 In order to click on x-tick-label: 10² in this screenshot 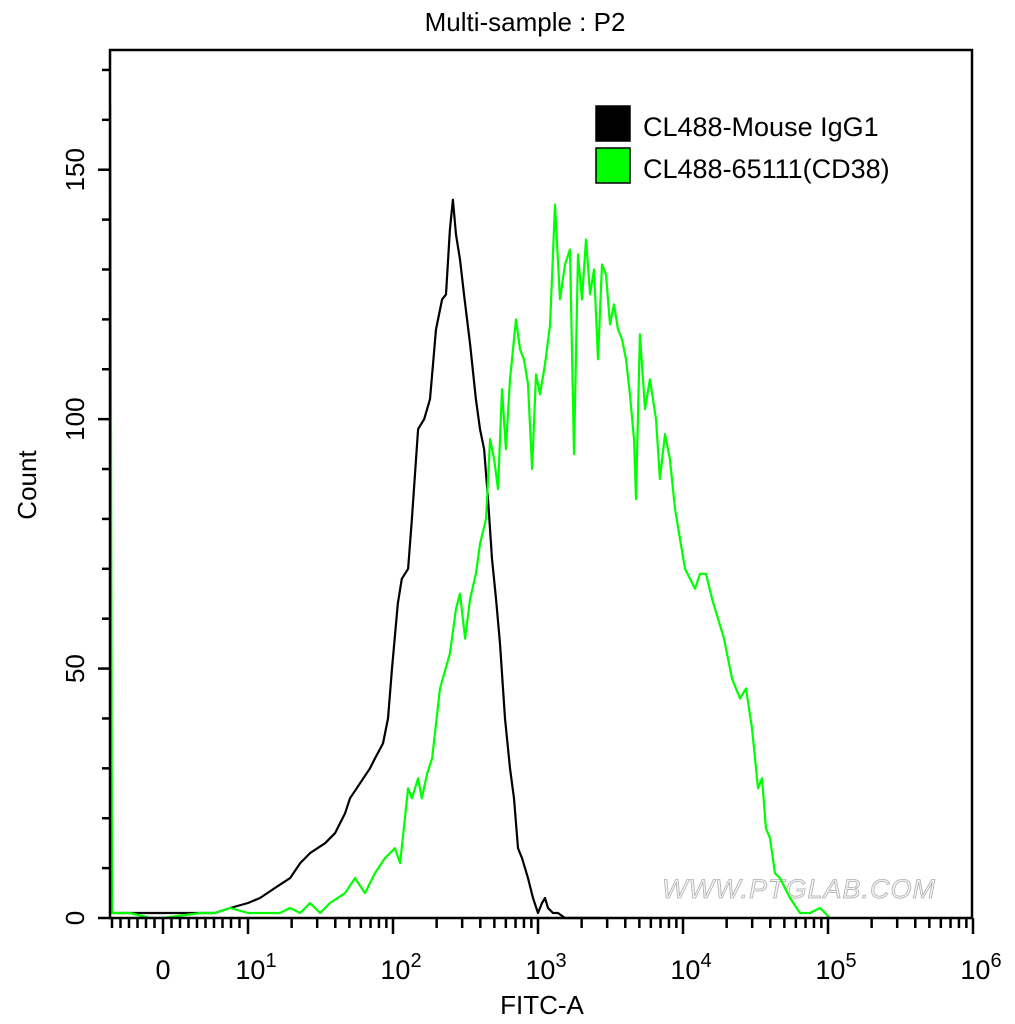, I will do `click(400, 967)`.